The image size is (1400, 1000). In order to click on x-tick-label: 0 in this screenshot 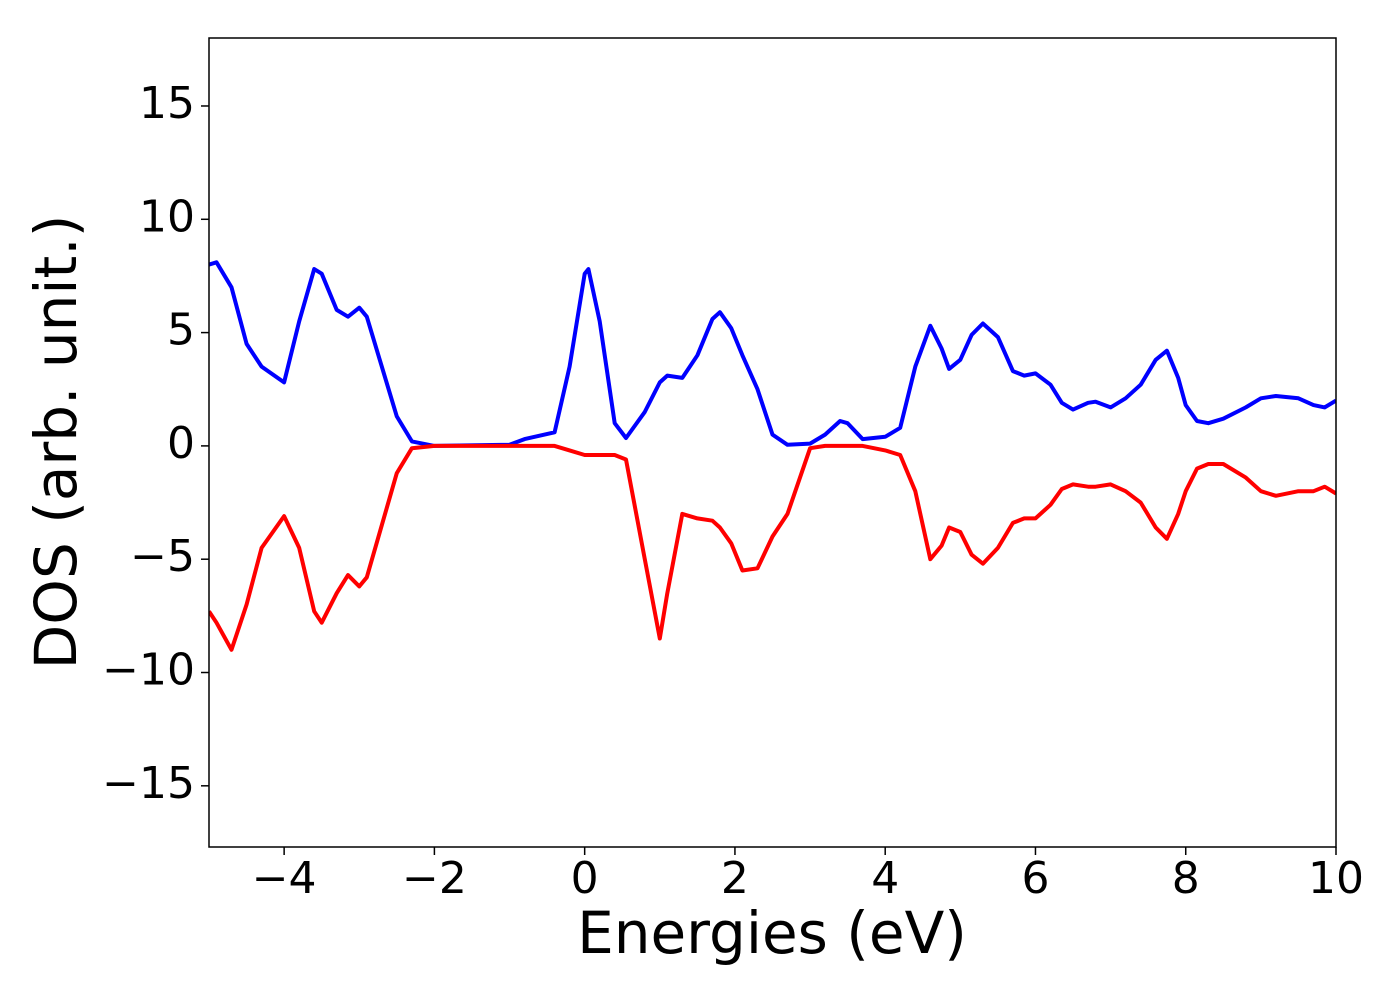, I will do `click(585, 878)`.